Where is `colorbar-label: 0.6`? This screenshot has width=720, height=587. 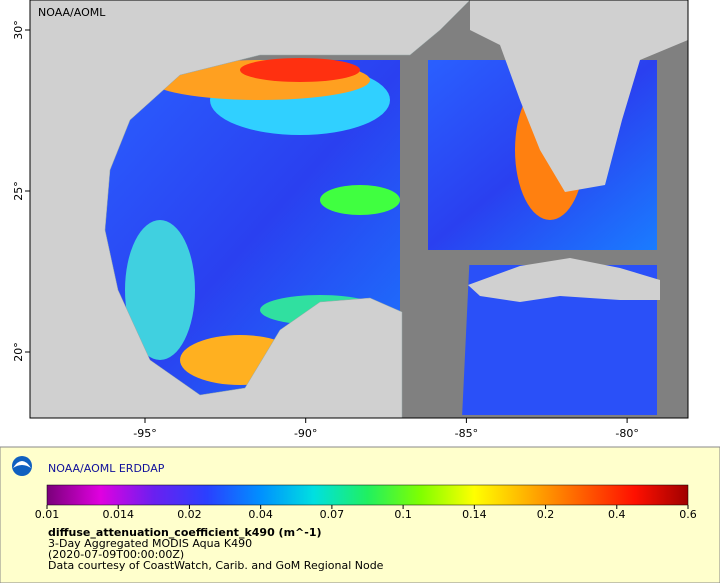
colorbar-label: 0.6 is located at coordinates (688, 514).